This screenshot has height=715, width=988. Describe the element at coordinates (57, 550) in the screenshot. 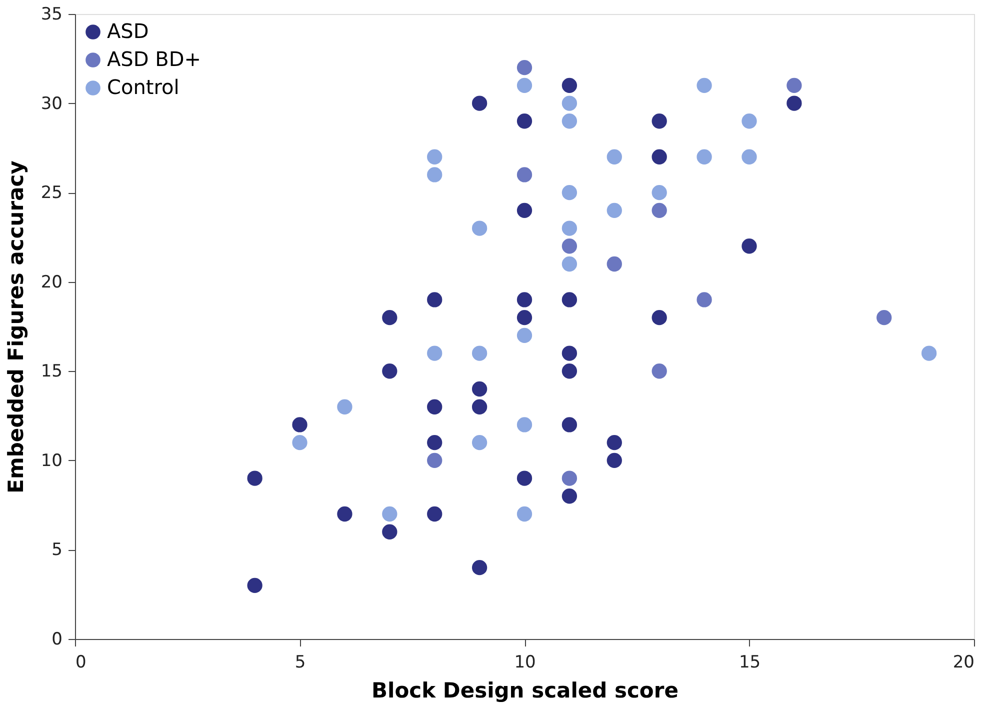

I see `y-tick-label: 5` at that location.